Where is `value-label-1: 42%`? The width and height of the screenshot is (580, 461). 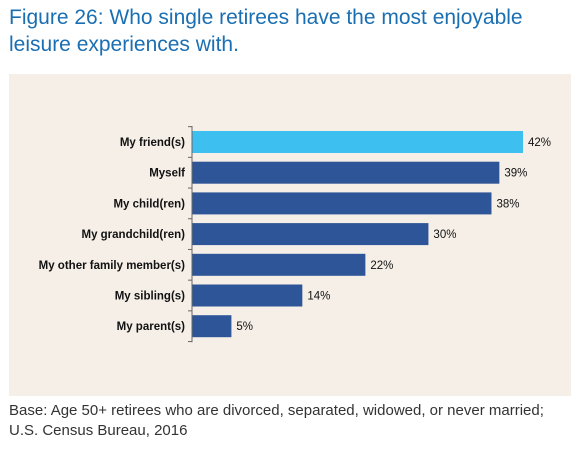
value-label-1: 42% is located at coordinates (539, 143).